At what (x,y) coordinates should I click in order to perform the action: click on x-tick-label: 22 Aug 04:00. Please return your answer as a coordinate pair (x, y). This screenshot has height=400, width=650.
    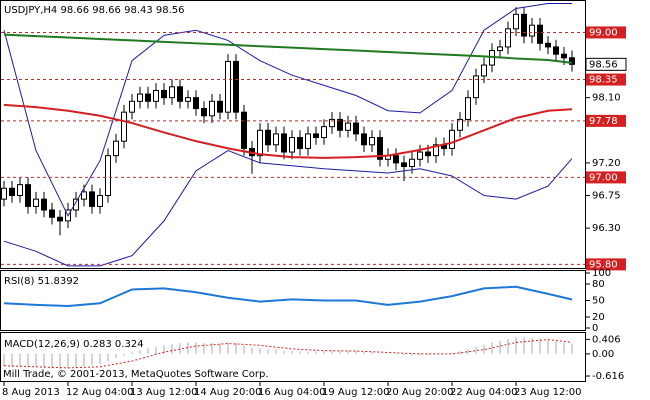
    Looking at the image, I should click on (483, 392).